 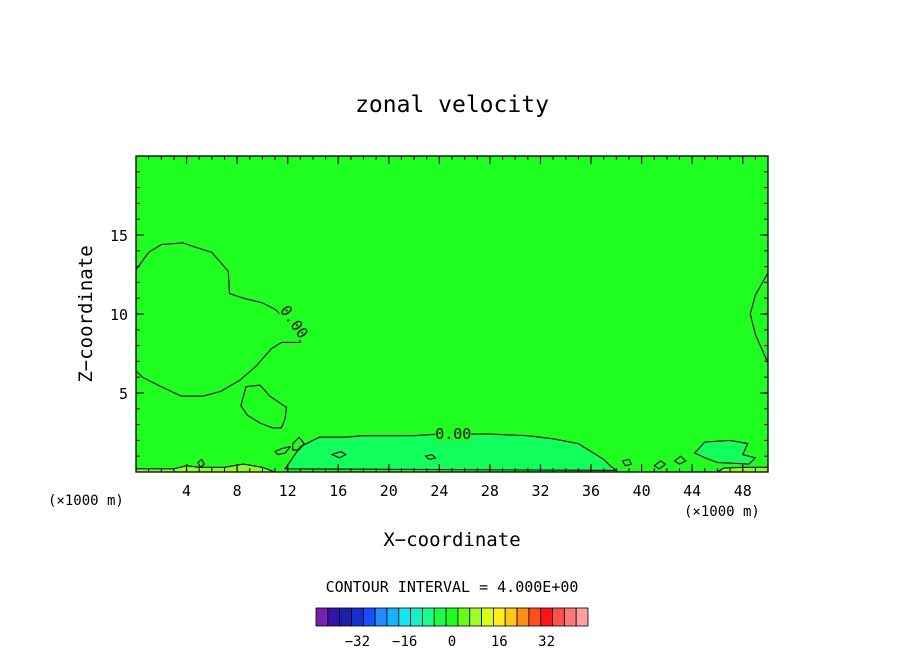 What do you see at coordinates (722, 512) in the screenshot?
I see `x-units-right: (×1000 m)` at bounding box center [722, 512].